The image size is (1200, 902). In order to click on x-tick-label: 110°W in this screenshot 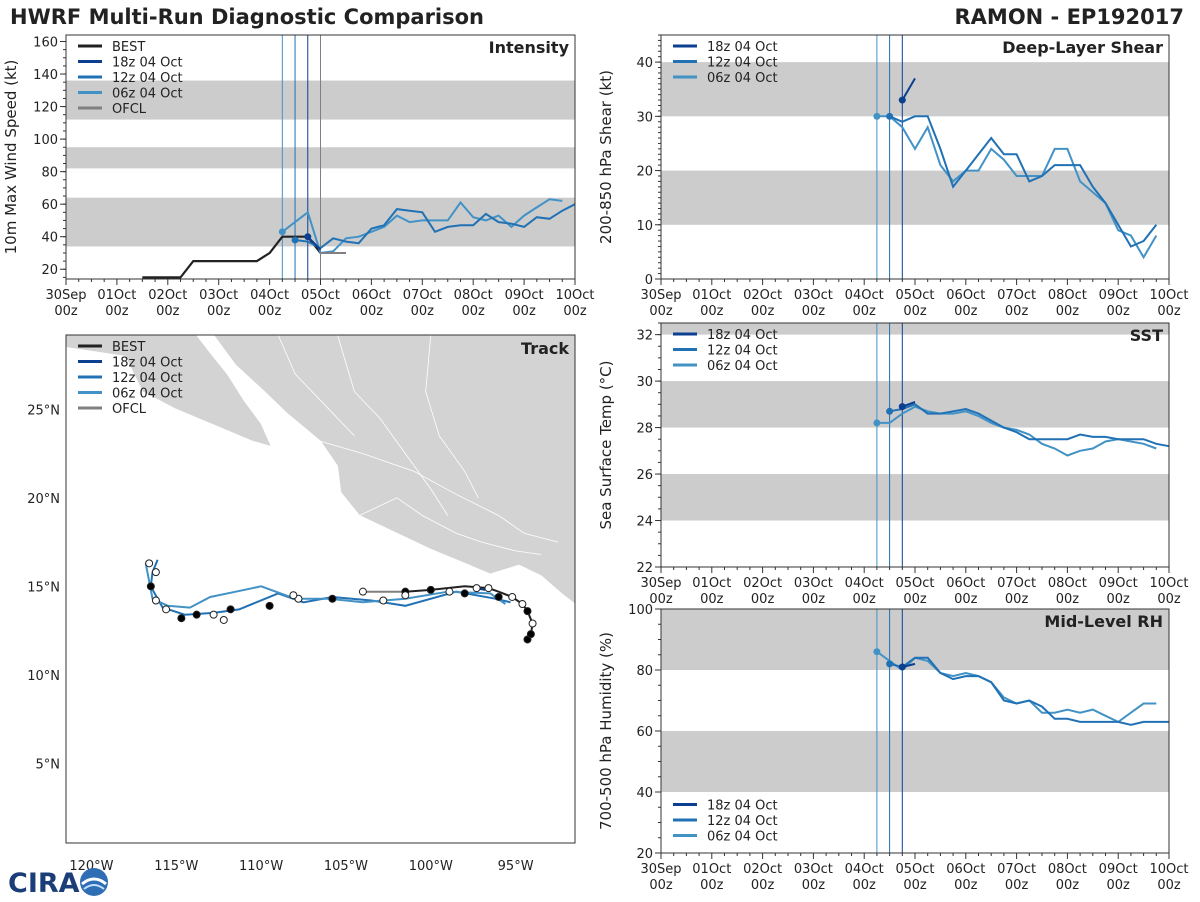, I will do `click(261, 866)`.